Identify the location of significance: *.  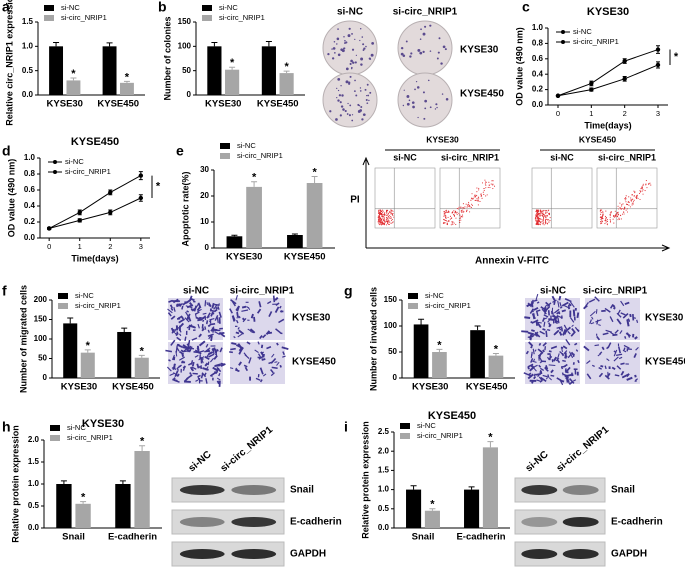
(314, 172).